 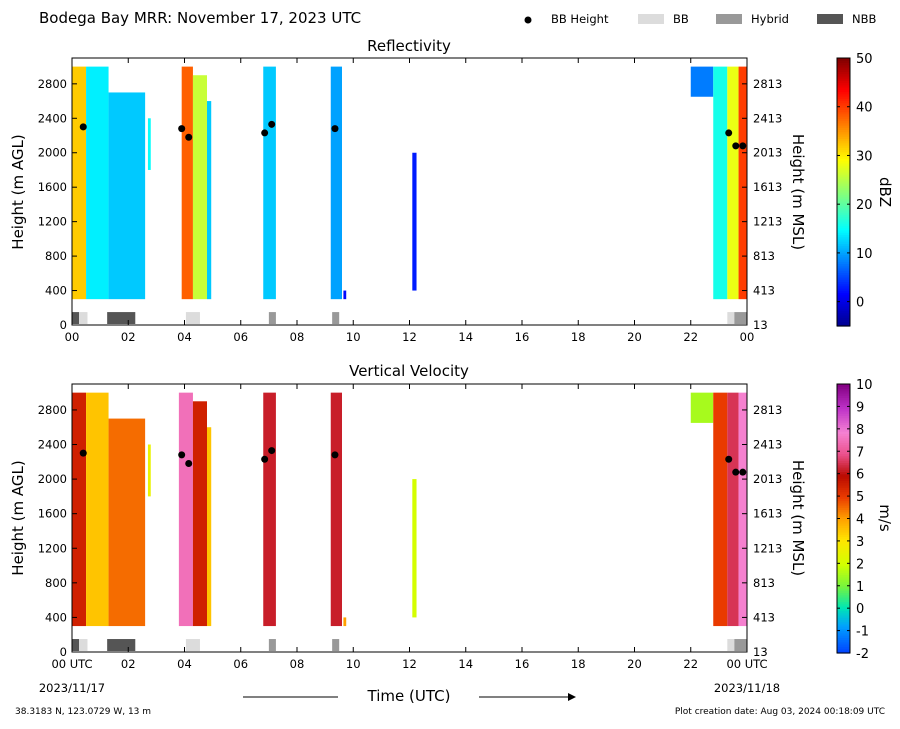 What do you see at coordinates (860, 587) in the screenshot?
I see `colorbar-tick-label: 1` at bounding box center [860, 587].